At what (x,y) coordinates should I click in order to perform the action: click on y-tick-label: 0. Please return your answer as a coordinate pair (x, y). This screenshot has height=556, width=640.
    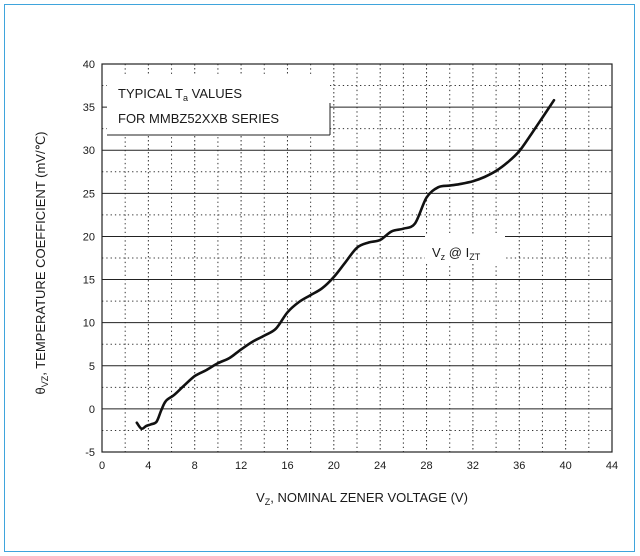
    Looking at the image, I should click on (92, 410).